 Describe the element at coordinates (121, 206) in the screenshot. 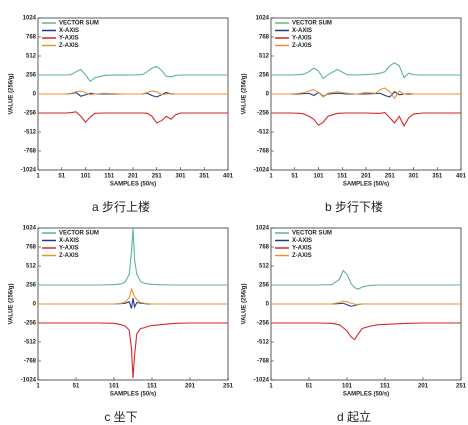

I see `caption: a 步行上楼` at that location.